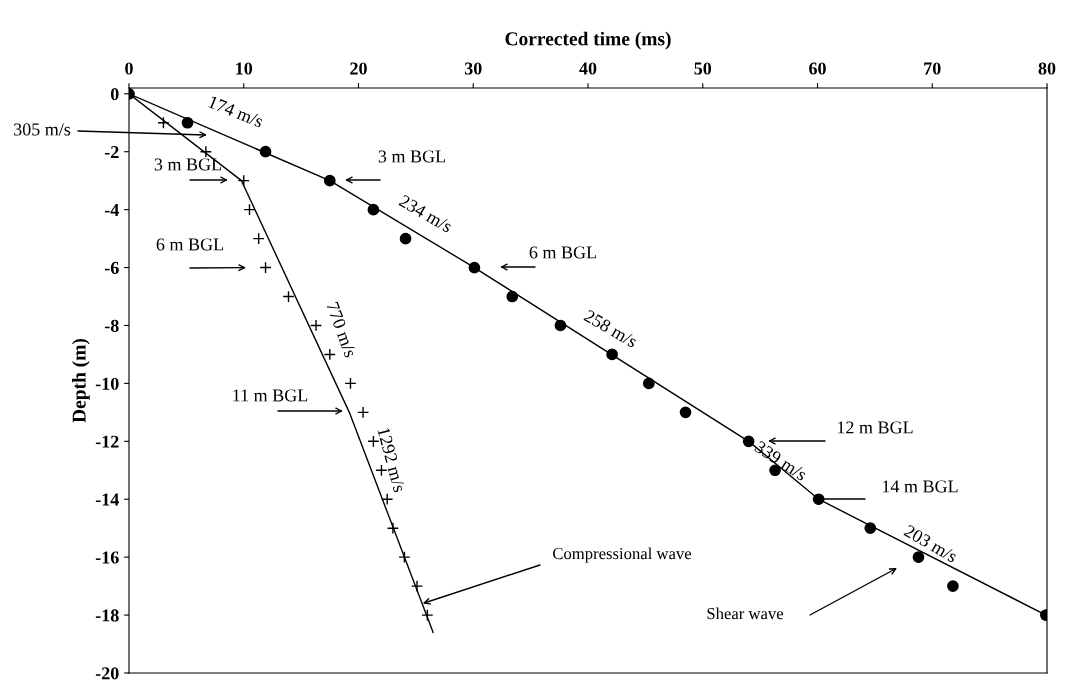 The width and height of the screenshot is (1078, 690). I want to click on annotation: 770 m/s, so click(341, 330).